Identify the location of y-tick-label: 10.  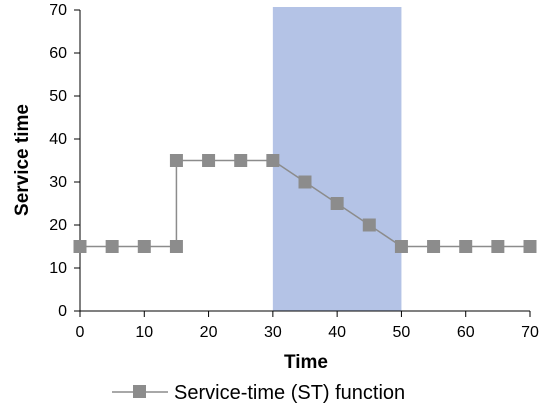
(58, 268).